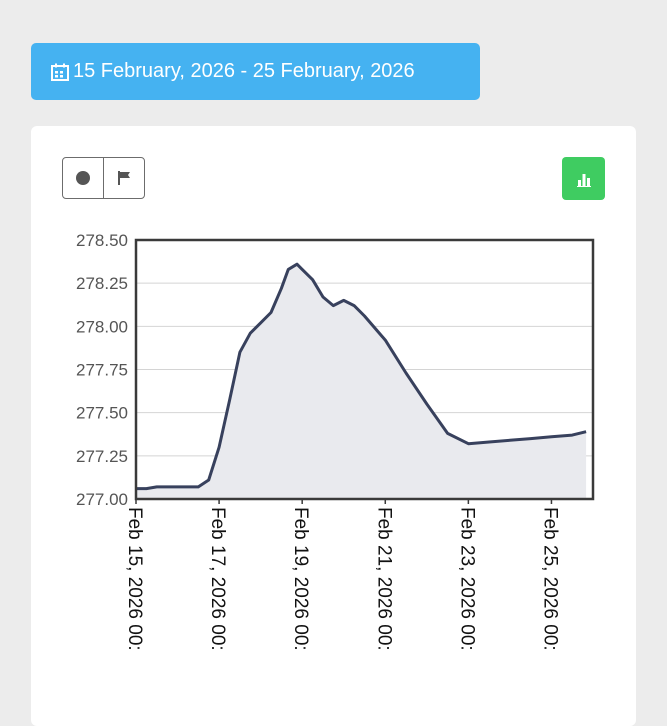  What do you see at coordinates (300, 579) in the screenshot?
I see `x-tick-label: Feb 19, 2026 00:` at bounding box center [300, 579].